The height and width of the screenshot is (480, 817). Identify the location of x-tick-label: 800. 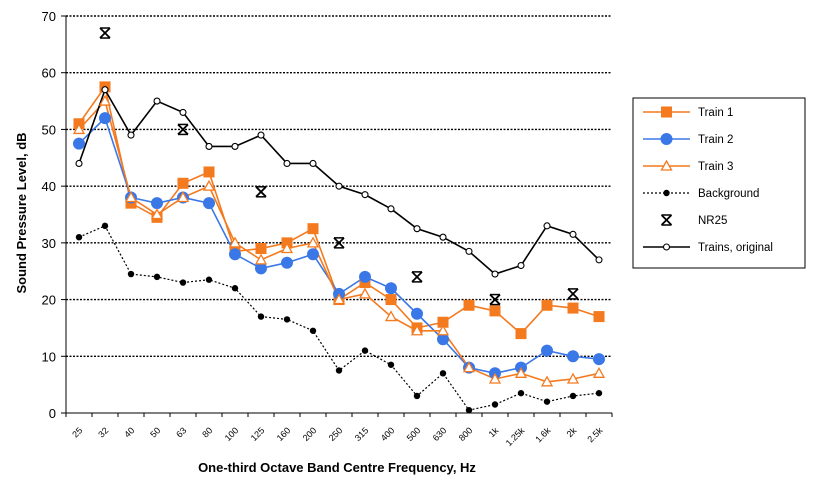
(466, 434).